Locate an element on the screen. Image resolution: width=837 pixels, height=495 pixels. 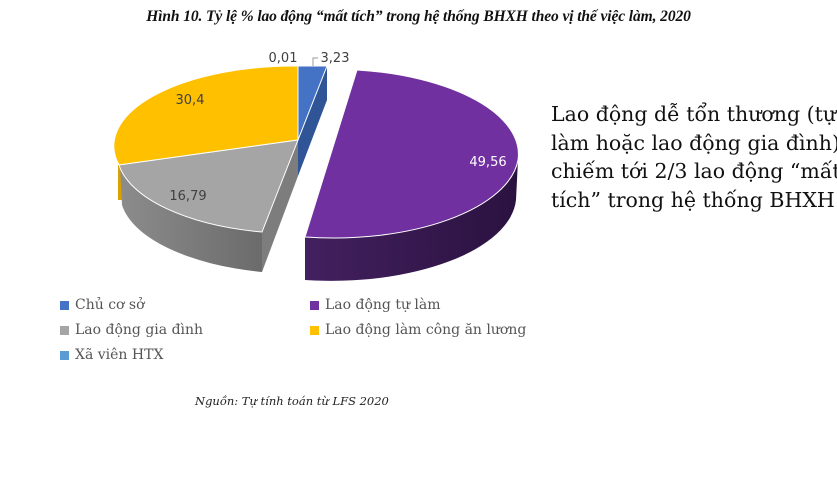
legend-item-gia-dinh: Lao động gia đình is located at coordinates (131, 330).